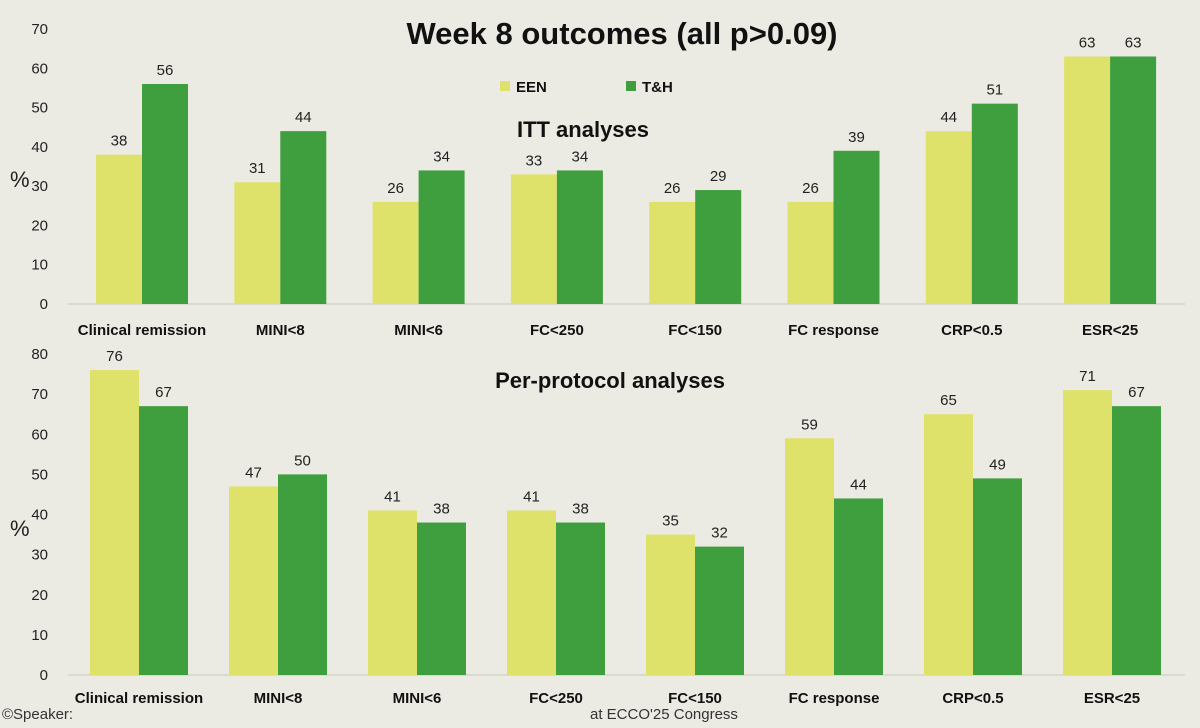 The image size is (1200, 728). I want to click on legend-label: EEN, so click(531, 87).